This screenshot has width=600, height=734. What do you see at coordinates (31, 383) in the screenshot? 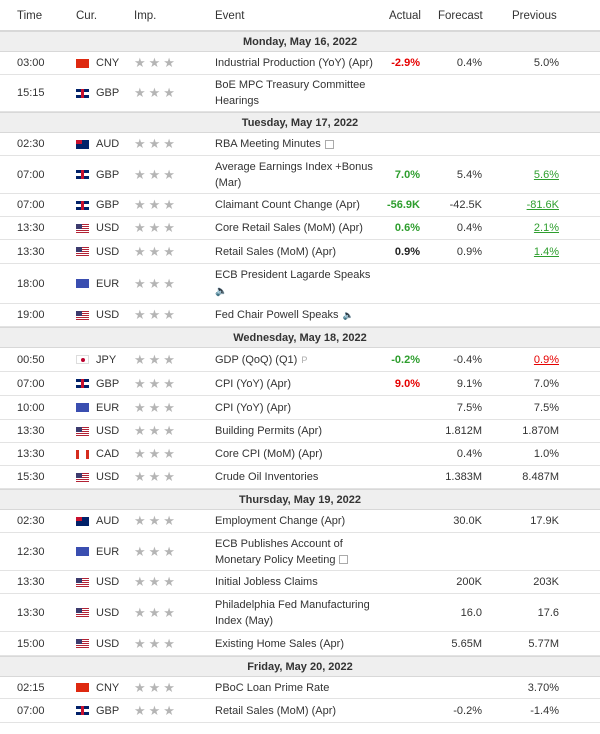
I see `event-time: 07:00` at bounding box center [31, 383].